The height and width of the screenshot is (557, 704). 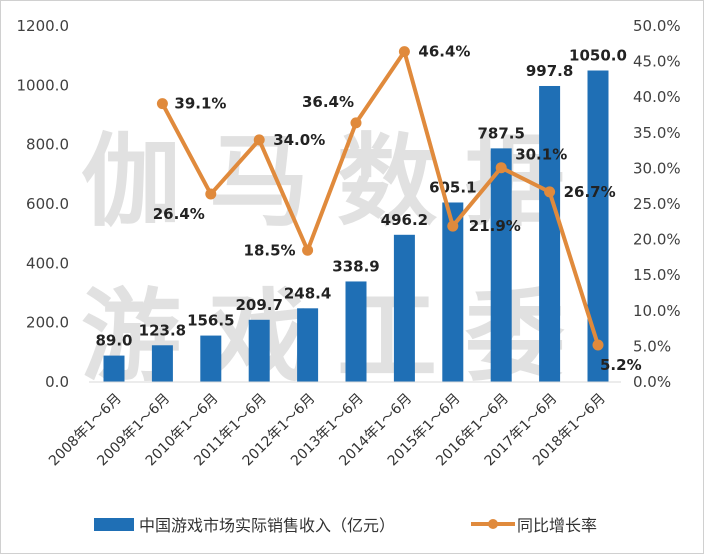 I want to click on right-tick-label: 15.0%, so click(x=657, y=275).